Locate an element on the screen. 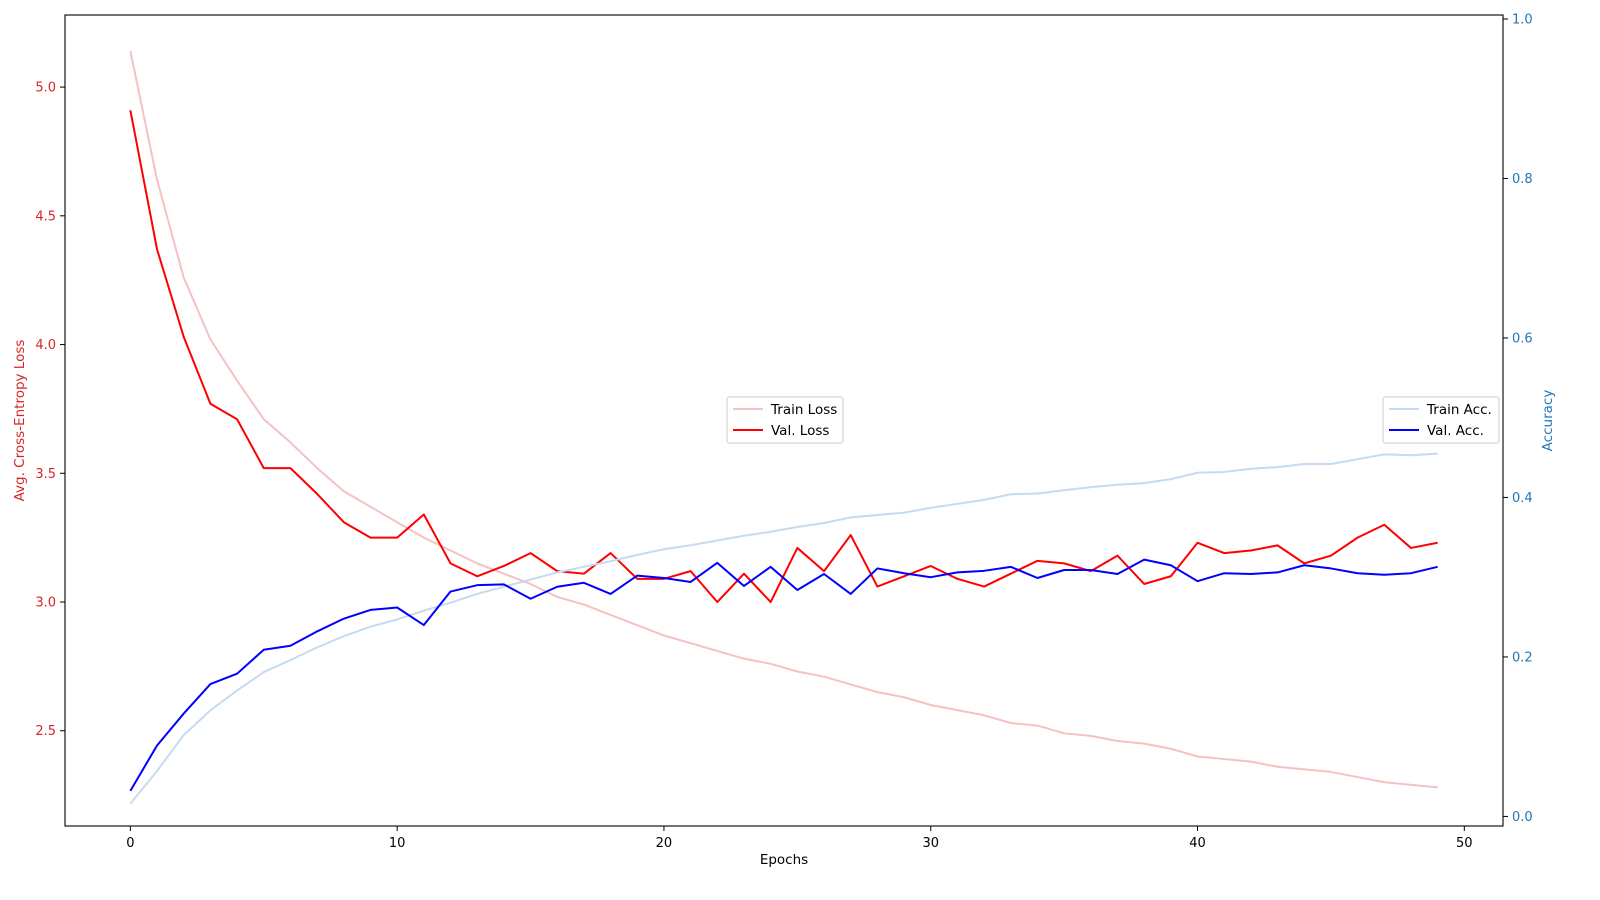 The image size is (1600, 900). y-right-tick-label: 0.4 is located at coordinates (1522, 498).